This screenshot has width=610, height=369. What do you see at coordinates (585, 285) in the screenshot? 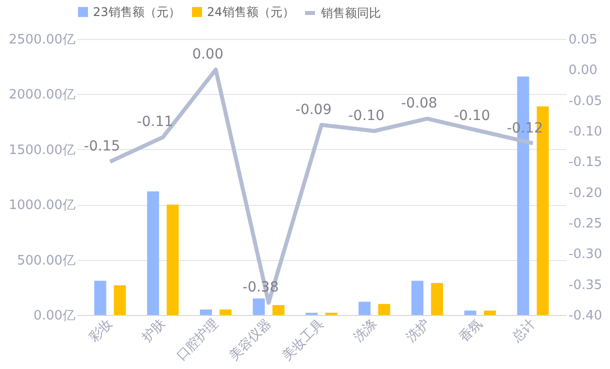
I see `y2-tick-label: -0.35` at bounding box center [585, 285].